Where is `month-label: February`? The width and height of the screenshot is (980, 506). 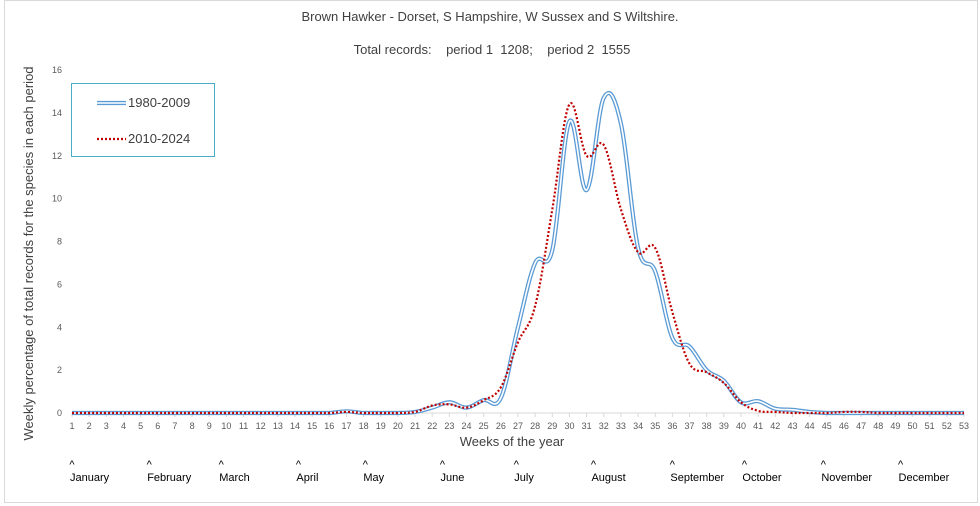
month-label: February is located at coordinates (169, 478).